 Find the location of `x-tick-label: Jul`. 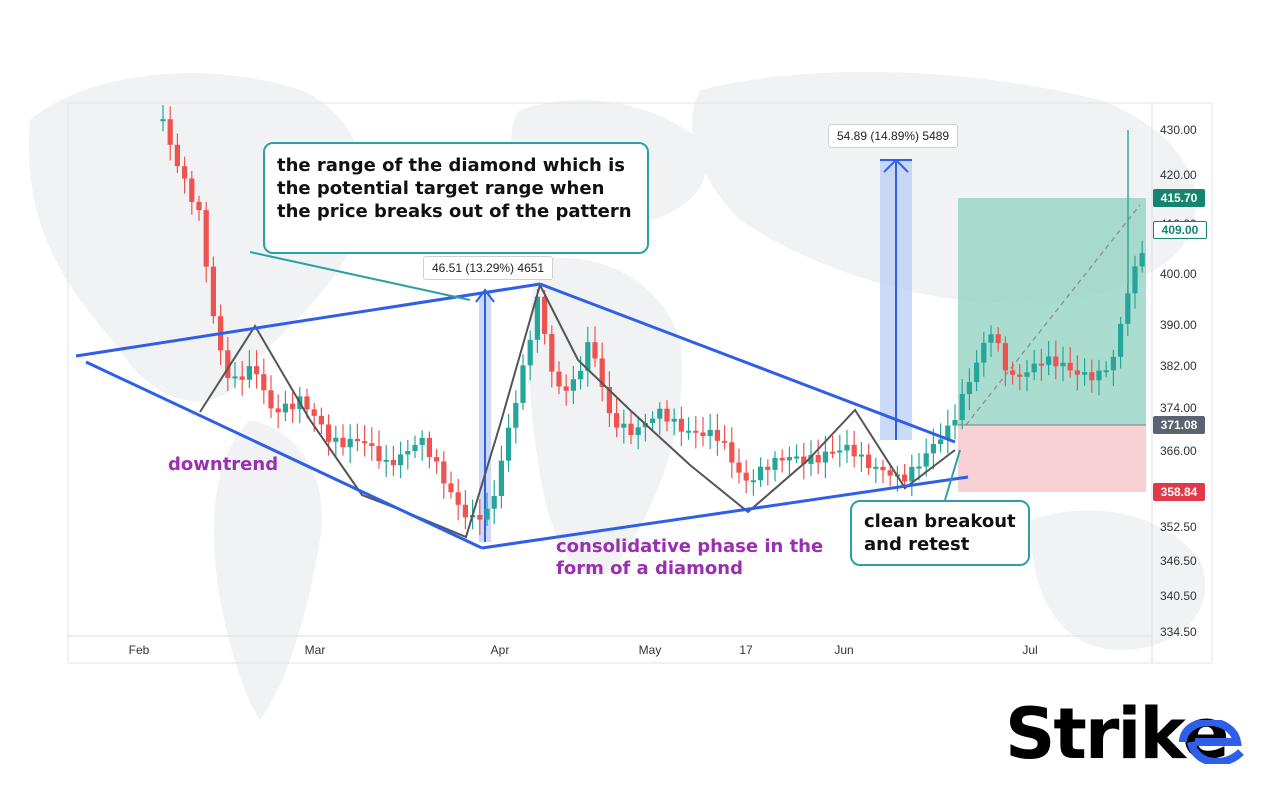

x-tick-label: Jul is located at coordinates (1029, 650).